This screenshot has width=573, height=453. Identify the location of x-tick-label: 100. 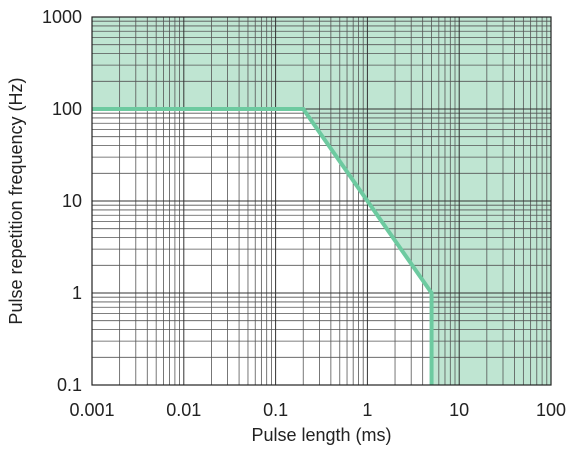
(551, 410).